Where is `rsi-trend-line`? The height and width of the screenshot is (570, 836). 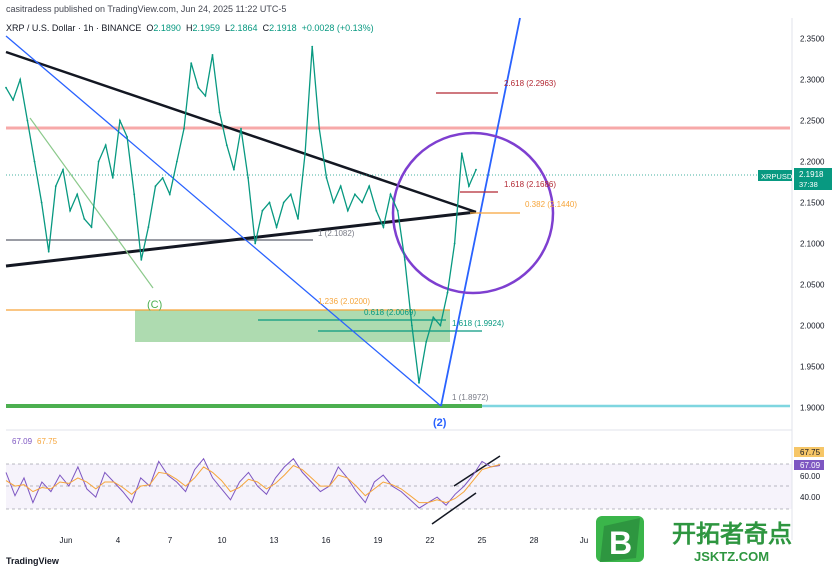 rsi-trend-line is located at coordinates (477, 471).